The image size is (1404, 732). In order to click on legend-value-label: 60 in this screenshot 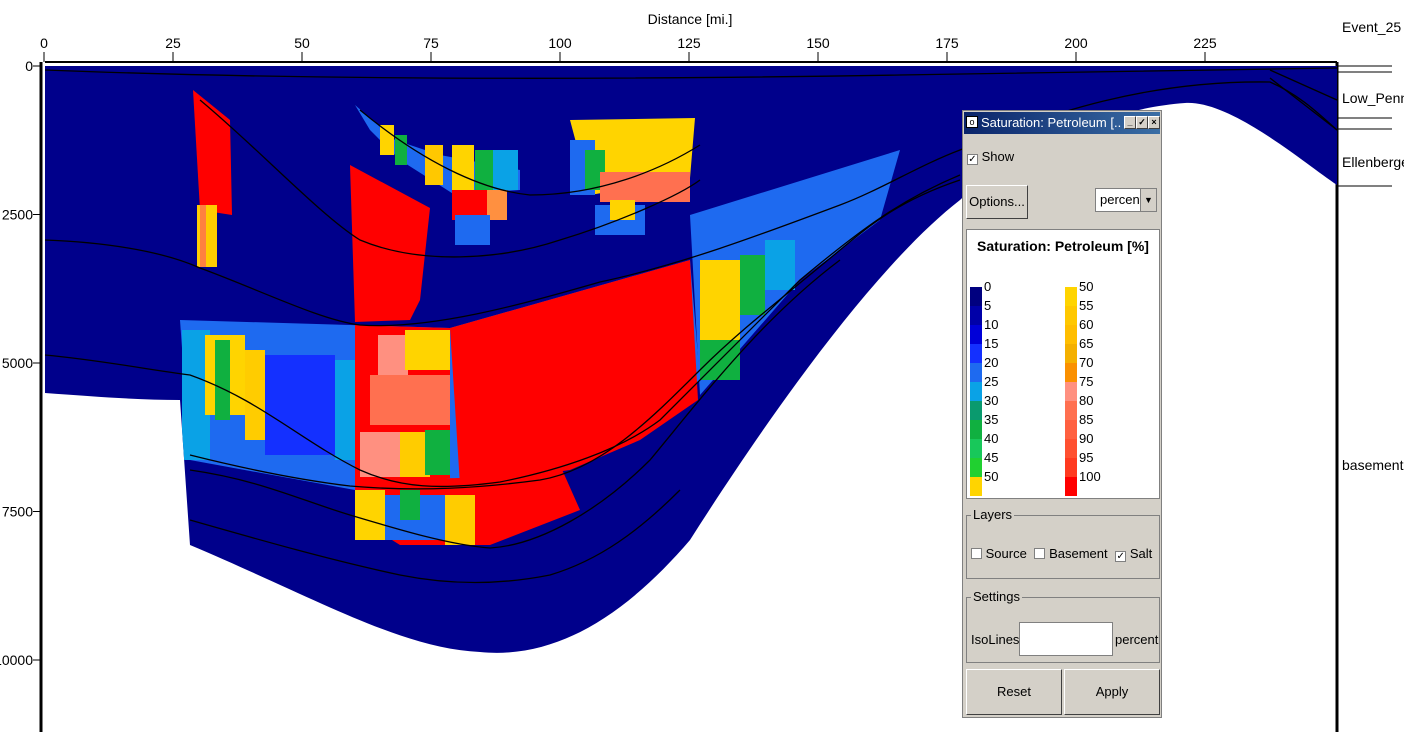, I will do `click(1086, 324)`.